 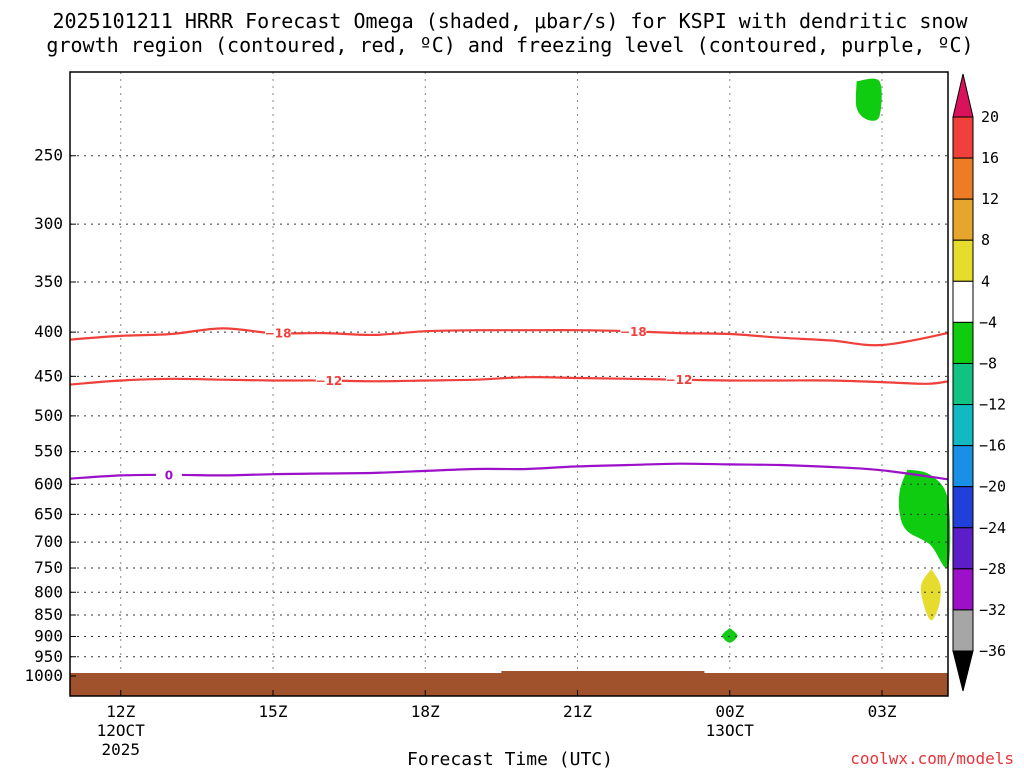 I want to click on contour-label--12-2: −12, so click(x=679, y=380).